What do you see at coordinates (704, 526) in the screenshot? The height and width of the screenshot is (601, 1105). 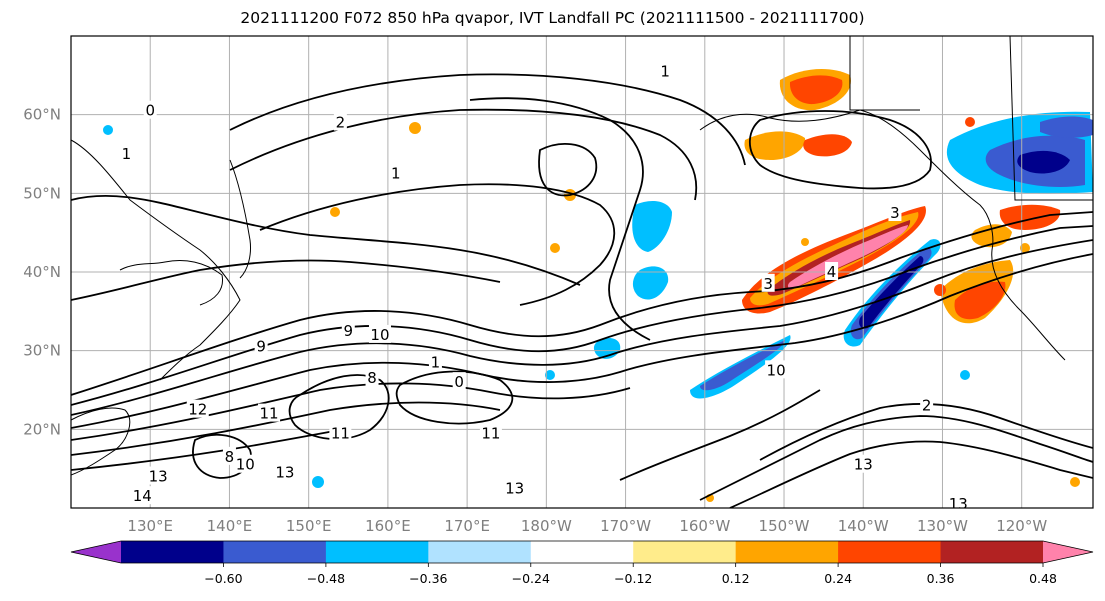 I see `lon-tick-label: 160°W` at bounding box center [704, 526].